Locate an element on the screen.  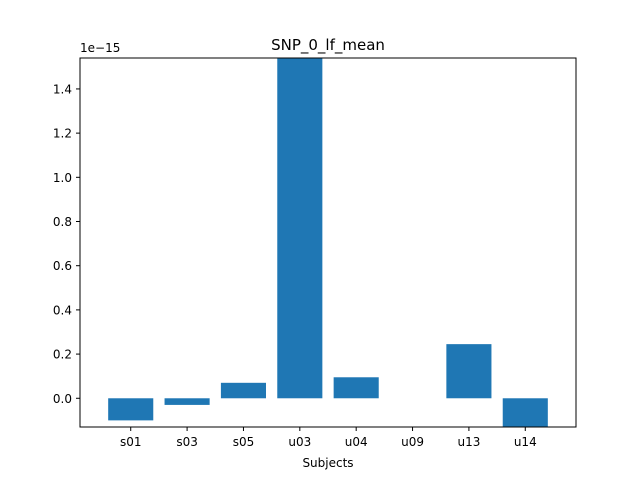
y-offset-label: 1e−15 is located at coordinates (100, 48).